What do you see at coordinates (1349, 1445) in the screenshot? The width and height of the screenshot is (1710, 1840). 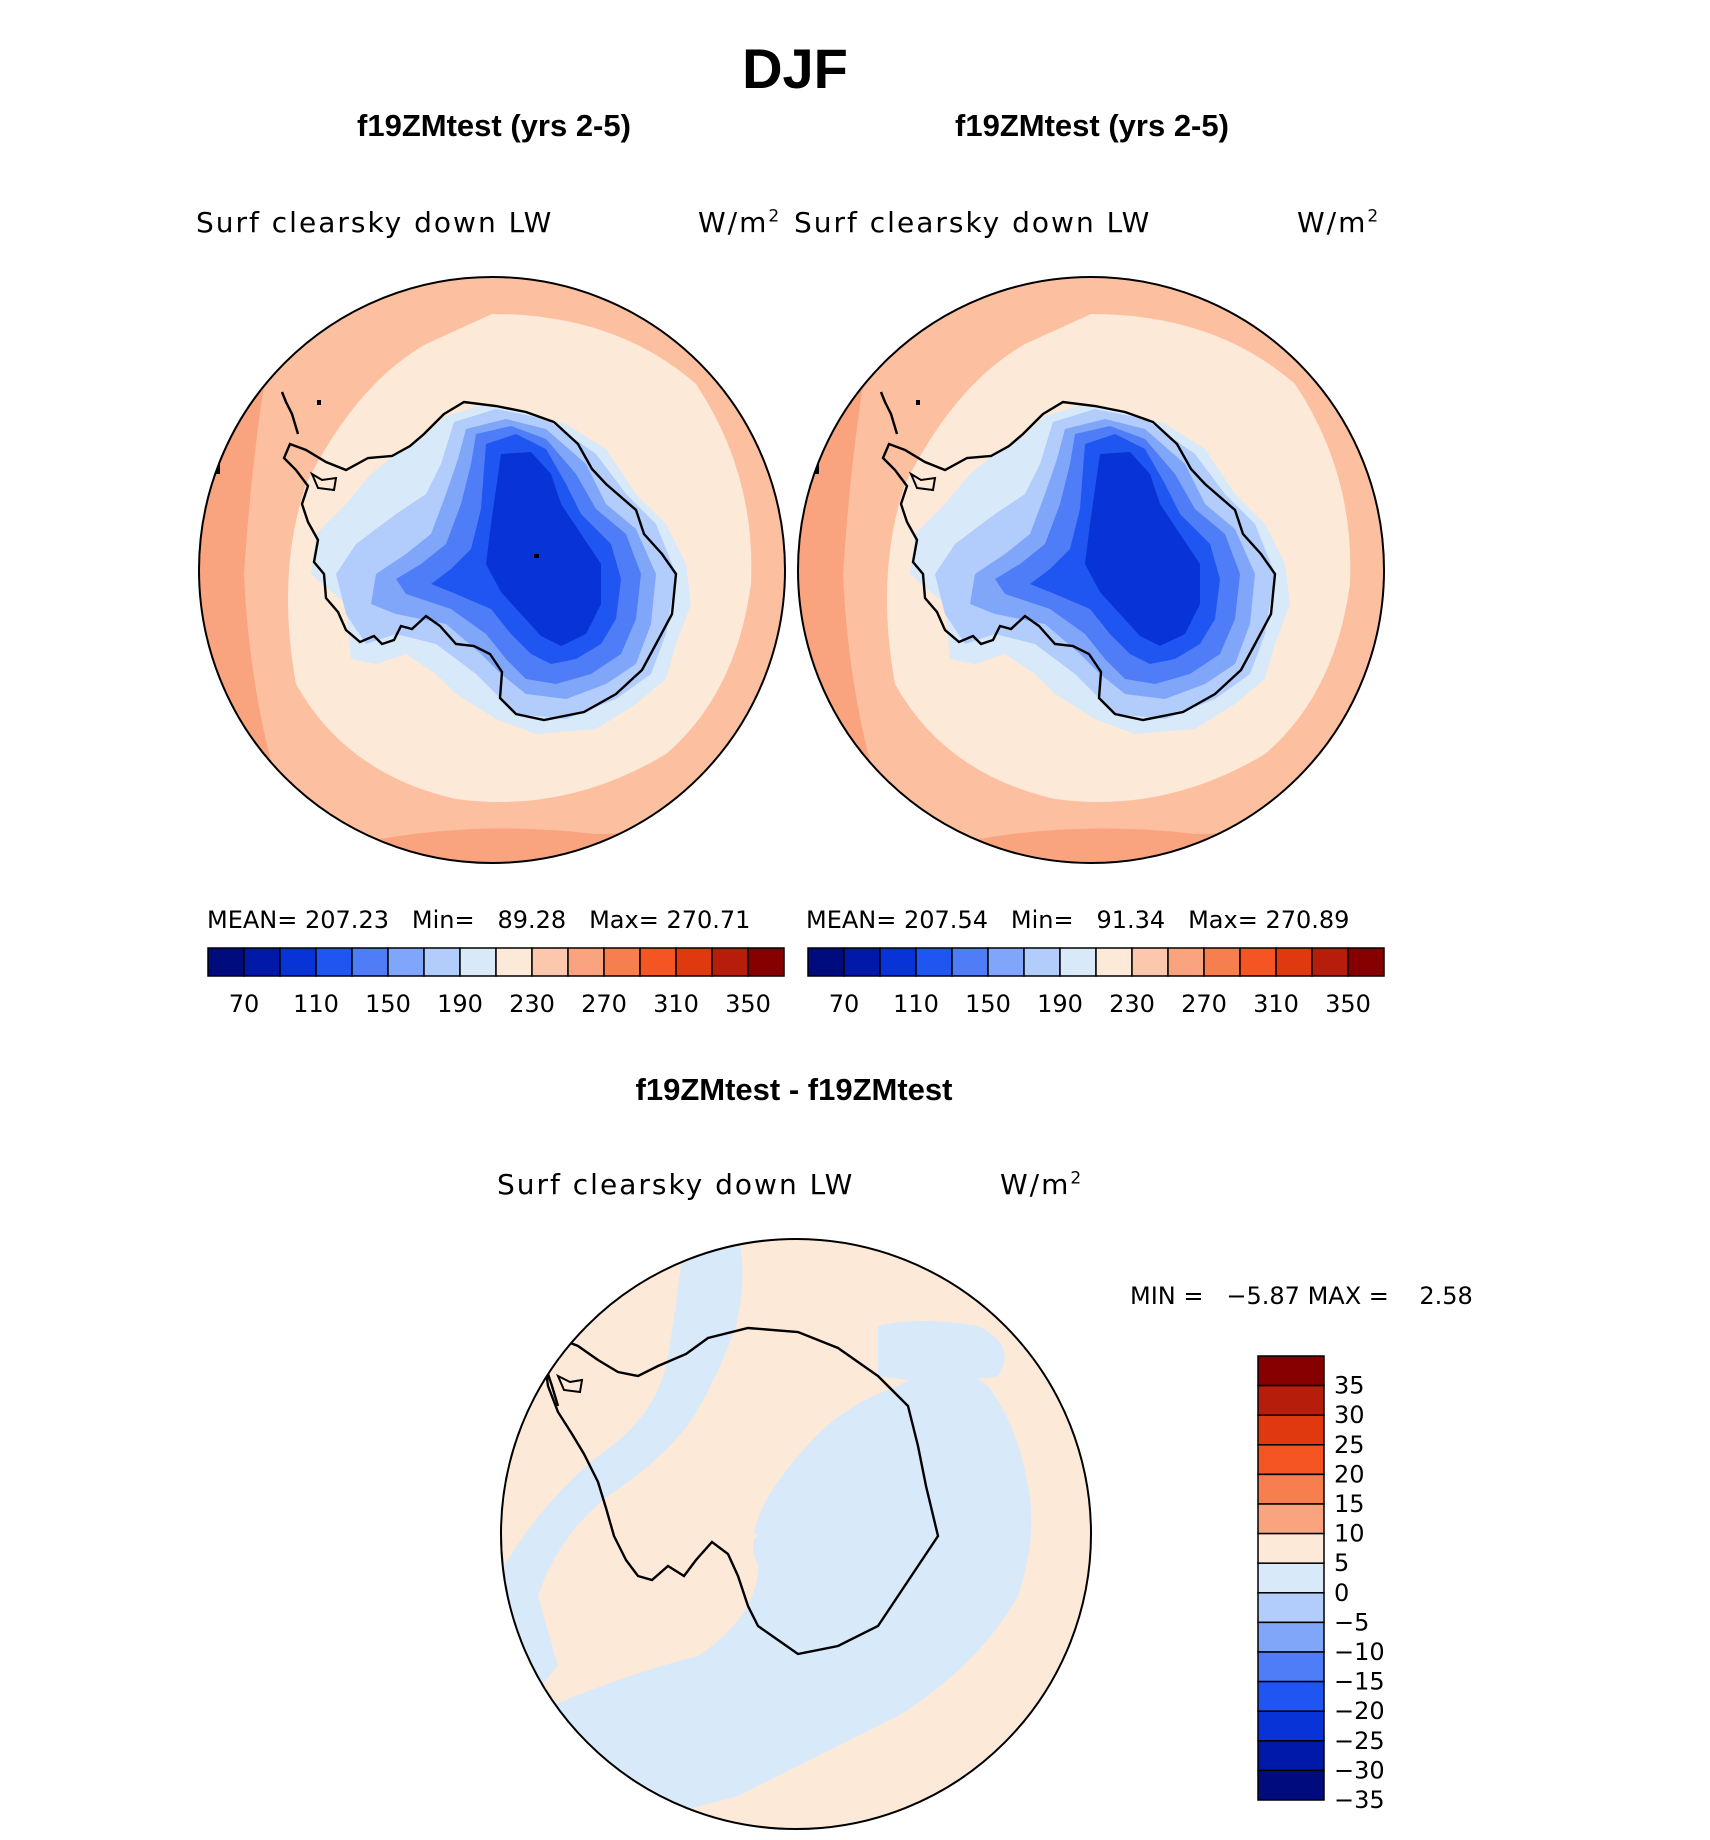 I see `diff-colorbar-tick-label: 25` at bounding box center [1349, 1445].